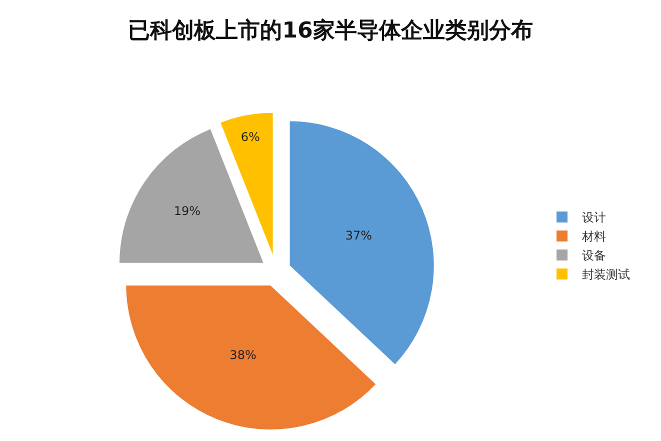  What do you see at coordinates (187, 211) in the screenshot?
I see `data-label: 19%` at bounding box center [187, 211].